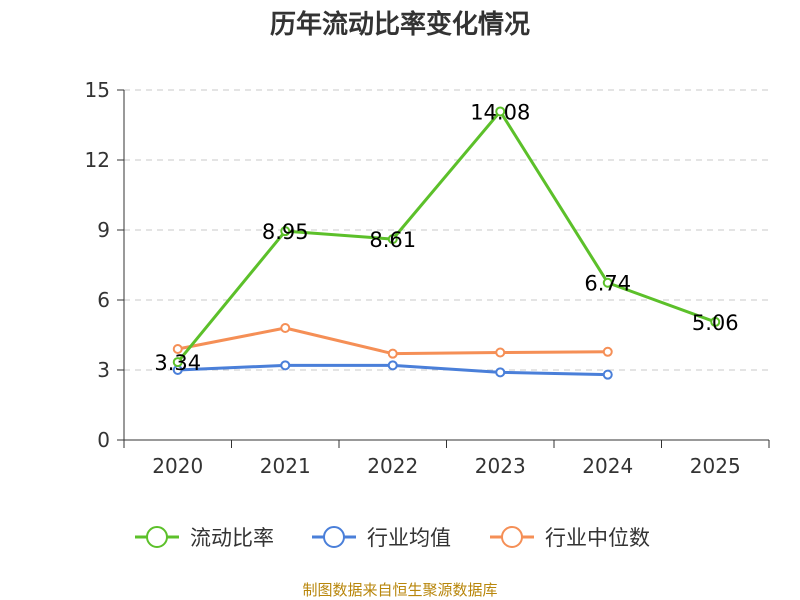  I want to click on x-tick-label-2025: 2025, so click(715, 466).